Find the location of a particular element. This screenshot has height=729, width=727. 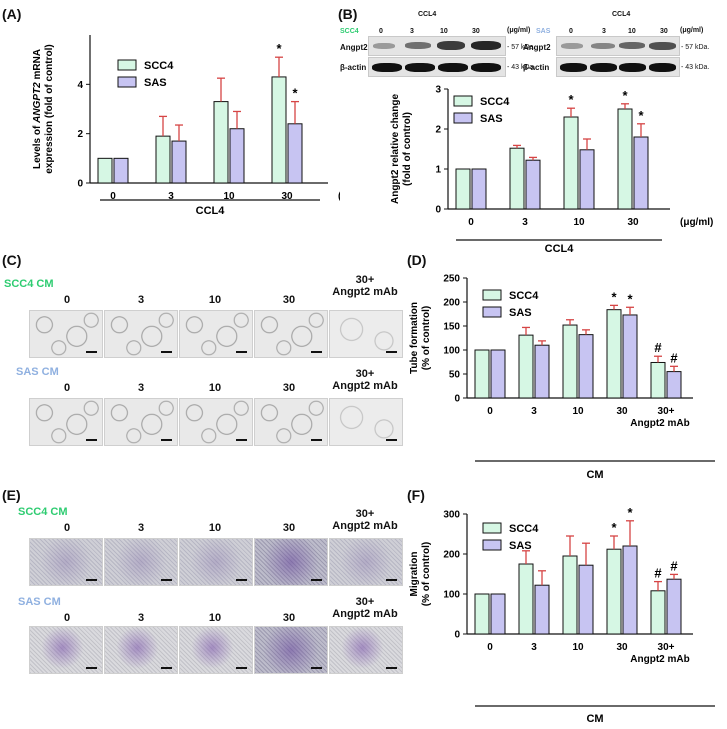

signif-f-1-4: # is located at coordinates (674, 565).